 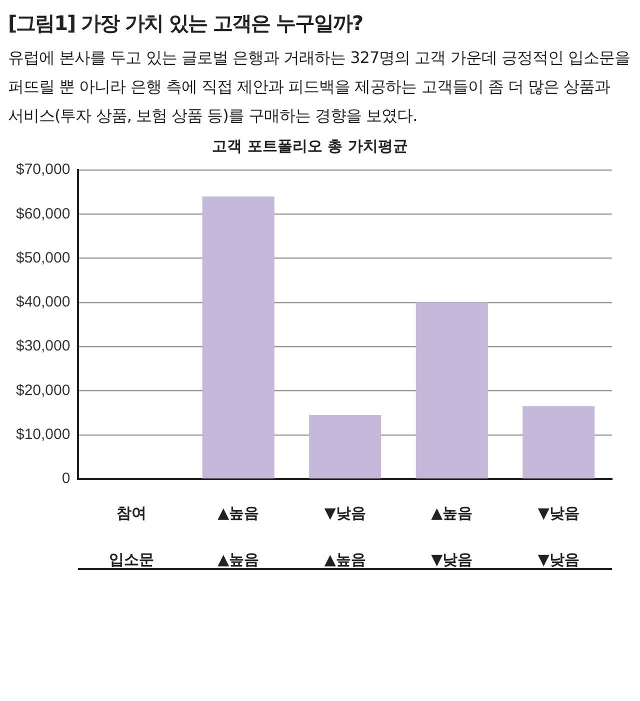 What do you see at coordinates (43, 169) in the screenshot?
I see `y-tick-label: $70,000` at bounding box center [43, 169].